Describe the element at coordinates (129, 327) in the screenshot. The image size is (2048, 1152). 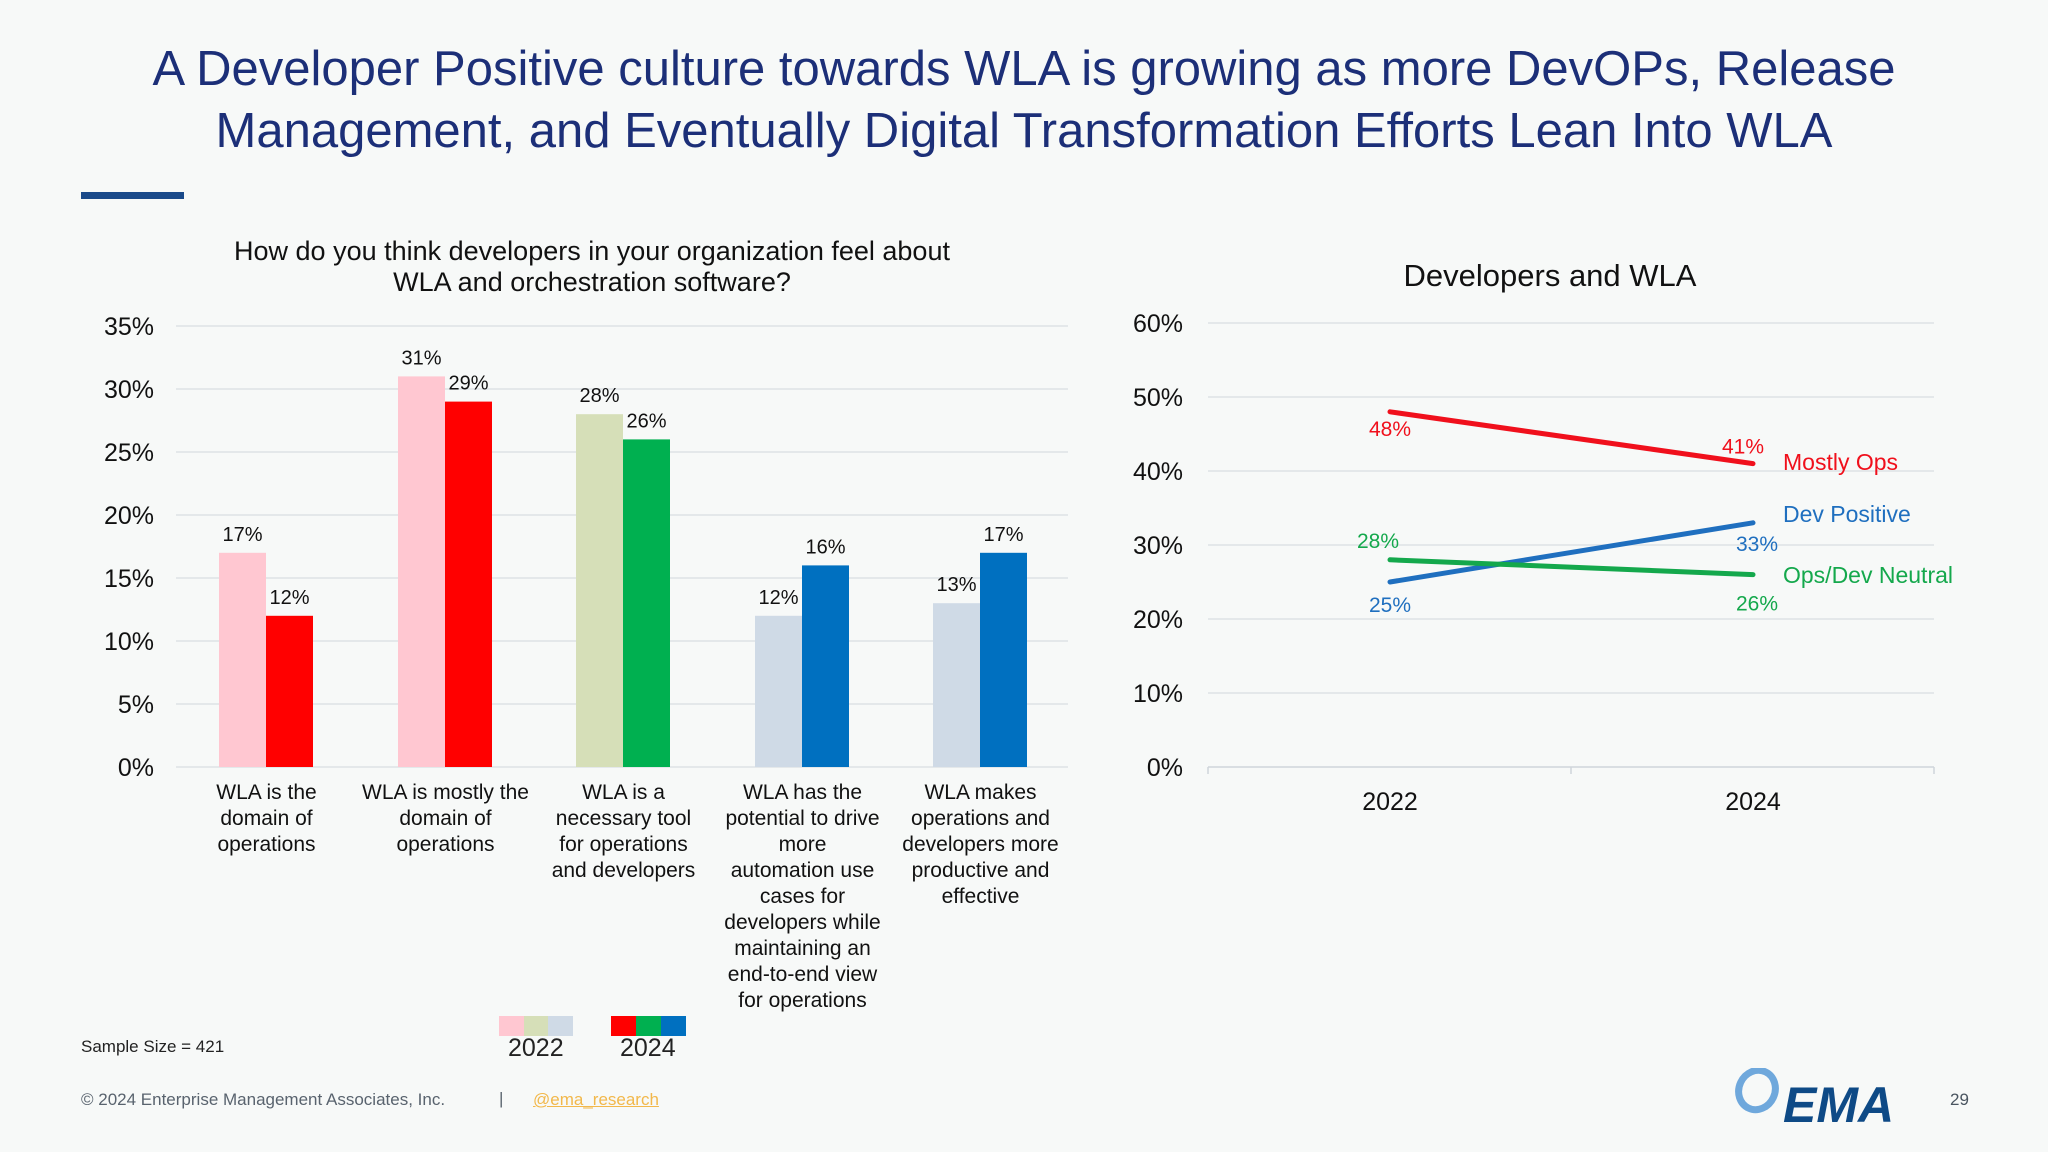
I see `bar-y-tick-label: 35%` at that location.